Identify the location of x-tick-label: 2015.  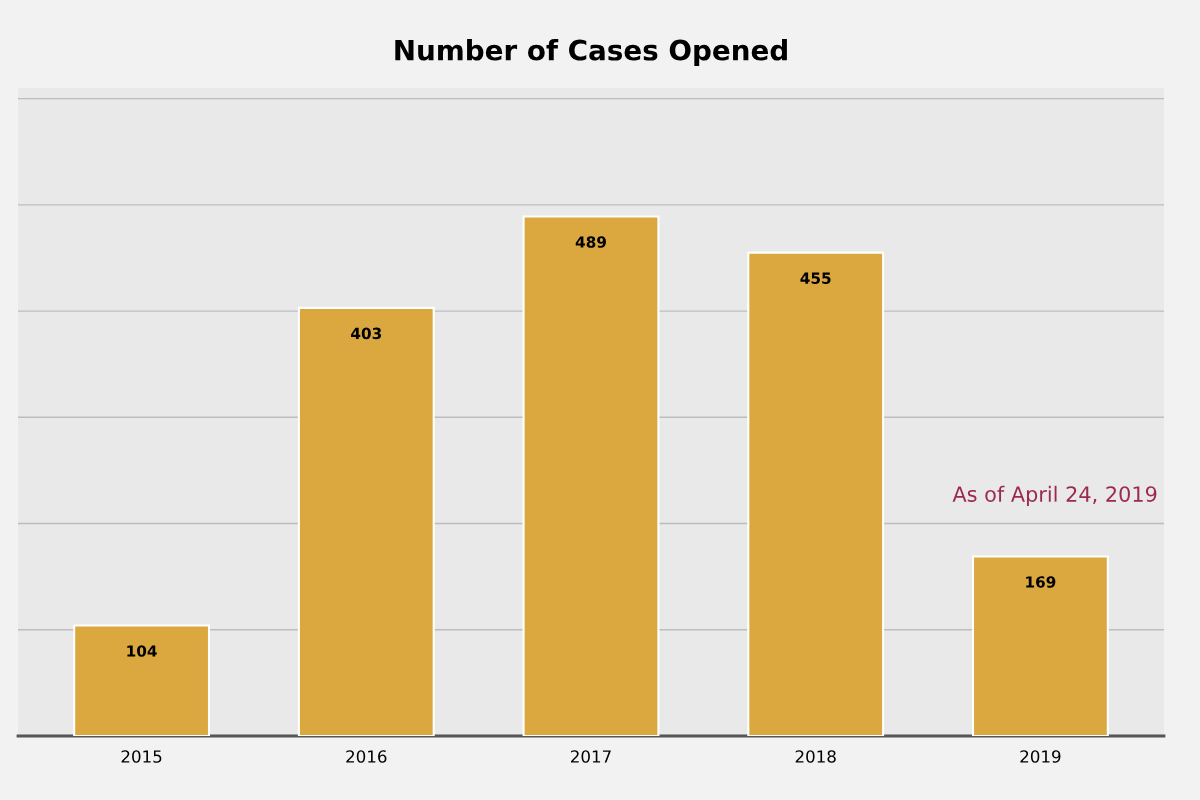
(141, 756).